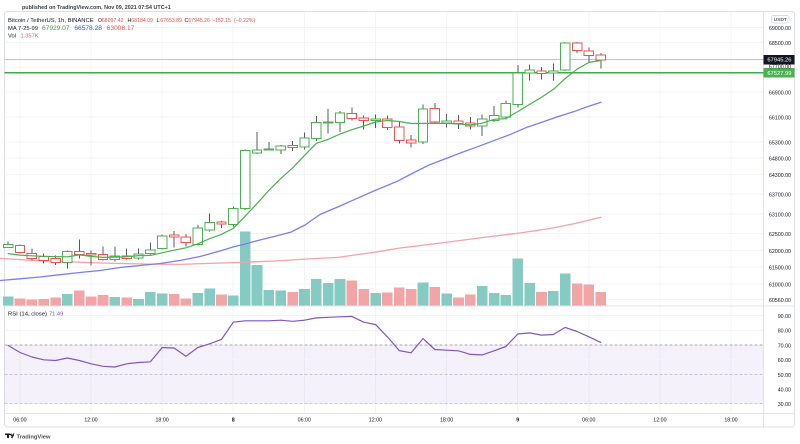 Image resolution: width=800 pixels, height=444 pixels. I want to click on svg-text: 90.00, so click(784, 317).